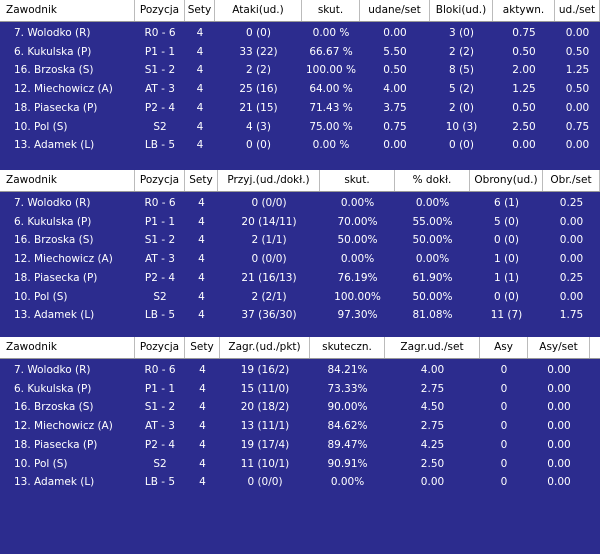  I want to click on player-name: 13. Adamek (L), so click(54, 482).